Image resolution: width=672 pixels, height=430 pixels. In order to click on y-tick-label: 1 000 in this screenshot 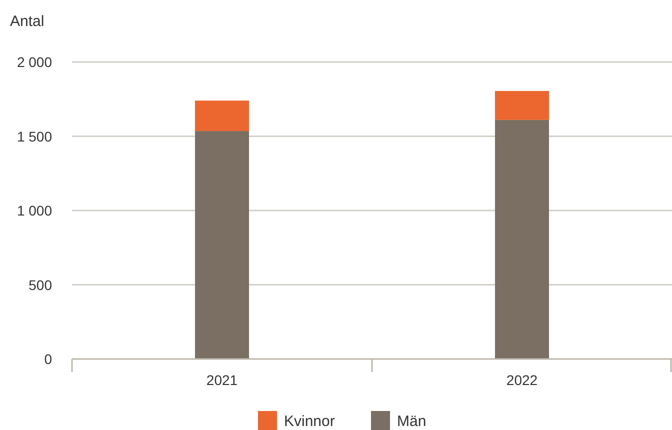, I will do `click(34, 210)`.